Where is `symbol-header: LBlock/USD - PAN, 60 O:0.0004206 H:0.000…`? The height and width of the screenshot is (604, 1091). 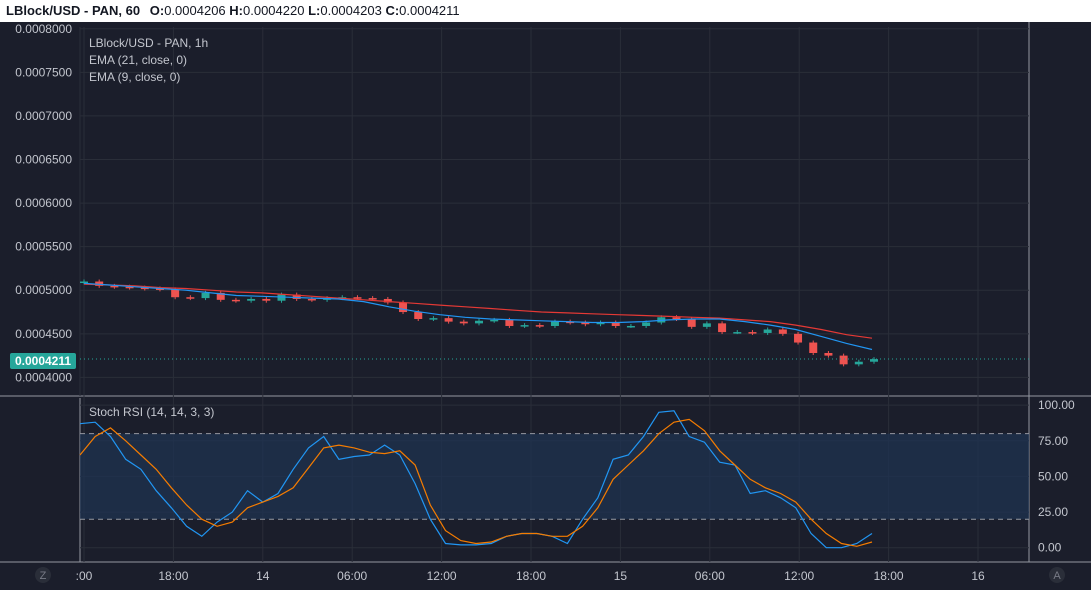 symbol-header: LBlock/USD - PAN, 60 O:0.0004206 H:0.000… is located at coordinates (545, 11).